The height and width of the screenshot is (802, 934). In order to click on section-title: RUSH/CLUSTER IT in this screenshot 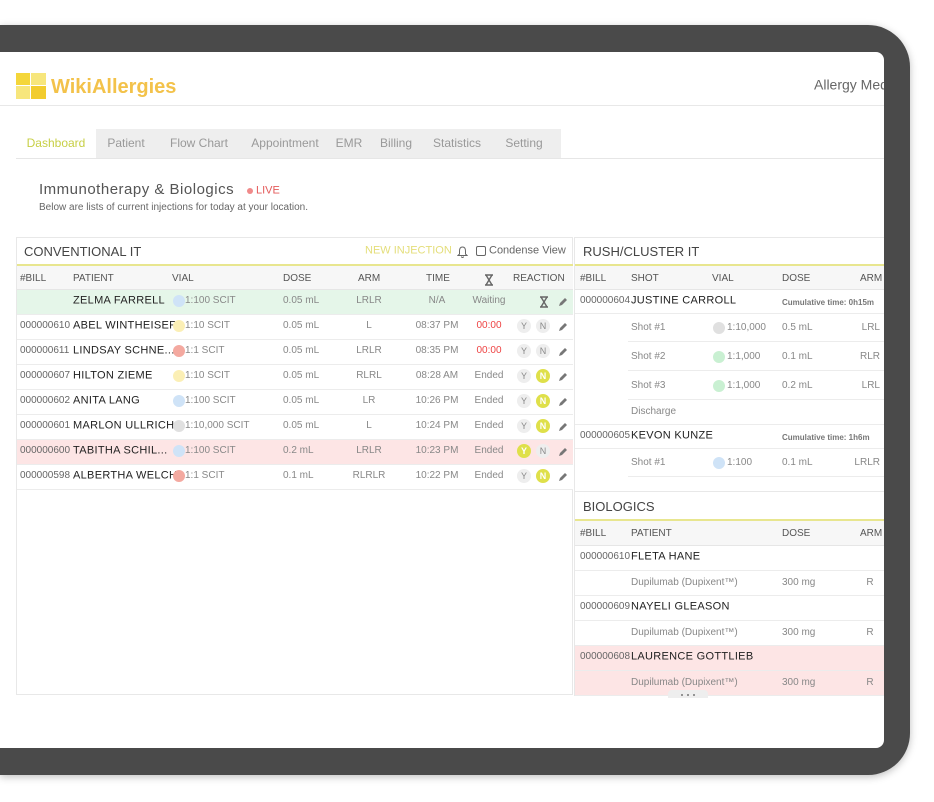, I will do `click(641, 252)`.